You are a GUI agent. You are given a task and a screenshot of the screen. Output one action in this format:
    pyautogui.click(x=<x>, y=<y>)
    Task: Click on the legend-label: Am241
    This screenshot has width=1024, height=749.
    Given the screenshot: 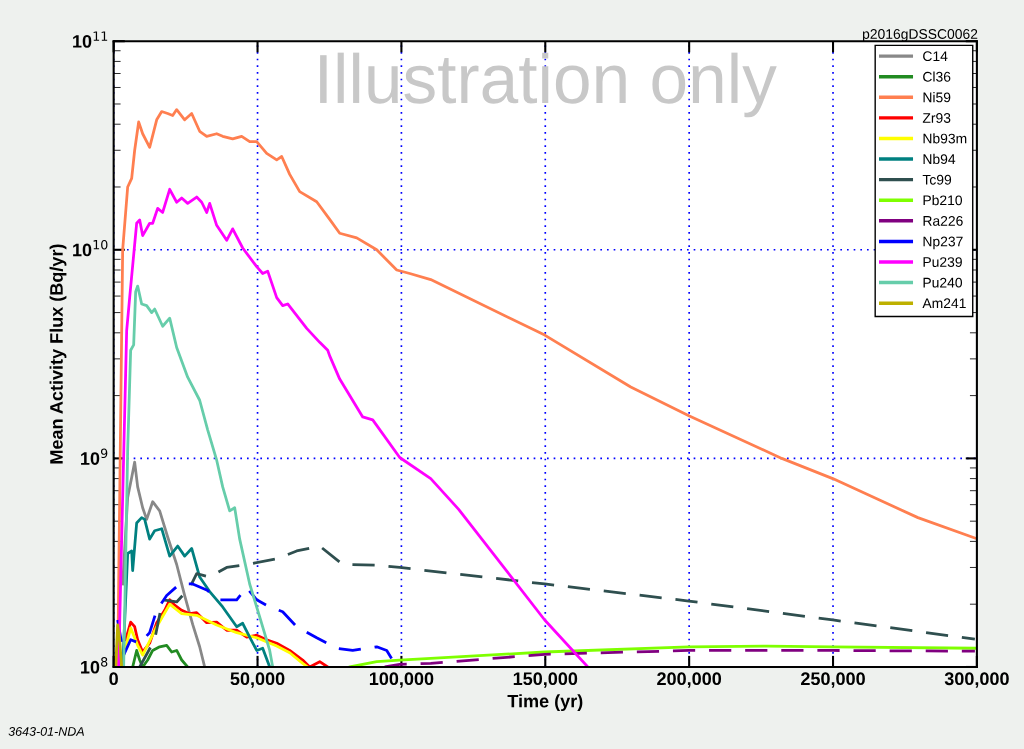 What is the action you would take?
    pyautogui.click(x=944, y=303)
    